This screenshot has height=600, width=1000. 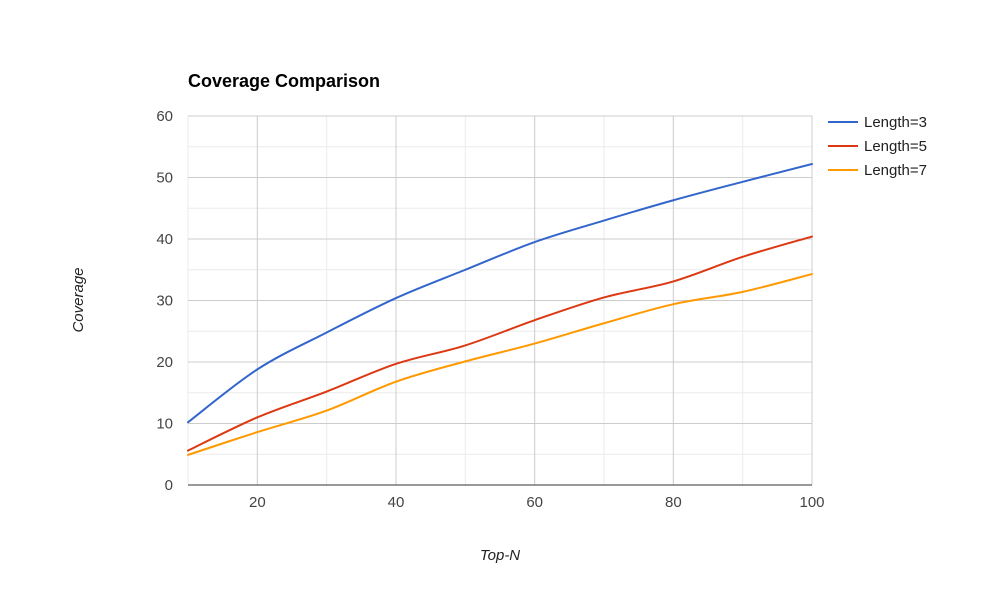 I want to click on x-tick-label: 60, so click(x=534, y=502).